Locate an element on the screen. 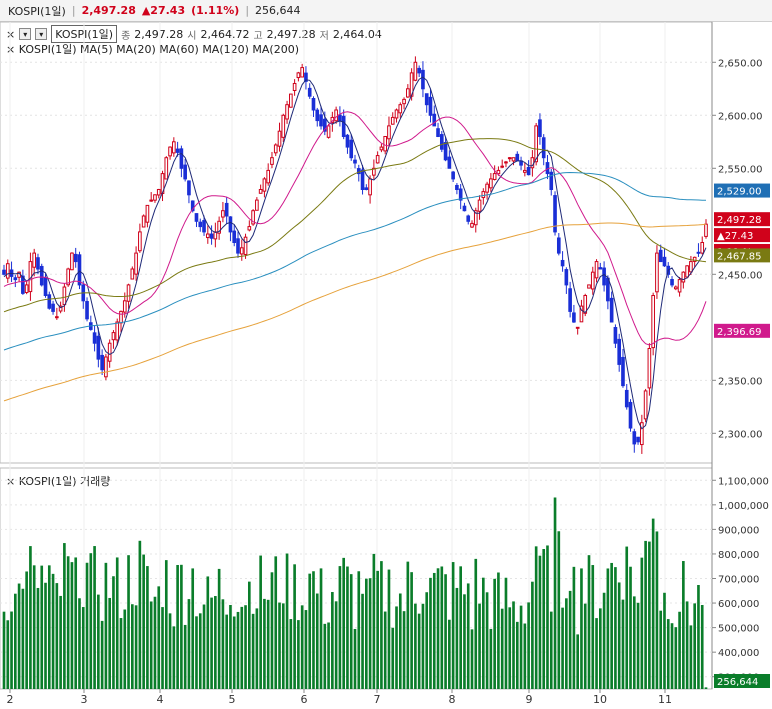 The image size is (772, 709). volume-legend: × KOSPI(1일) 거래량 is located at coordinates (58, 481).